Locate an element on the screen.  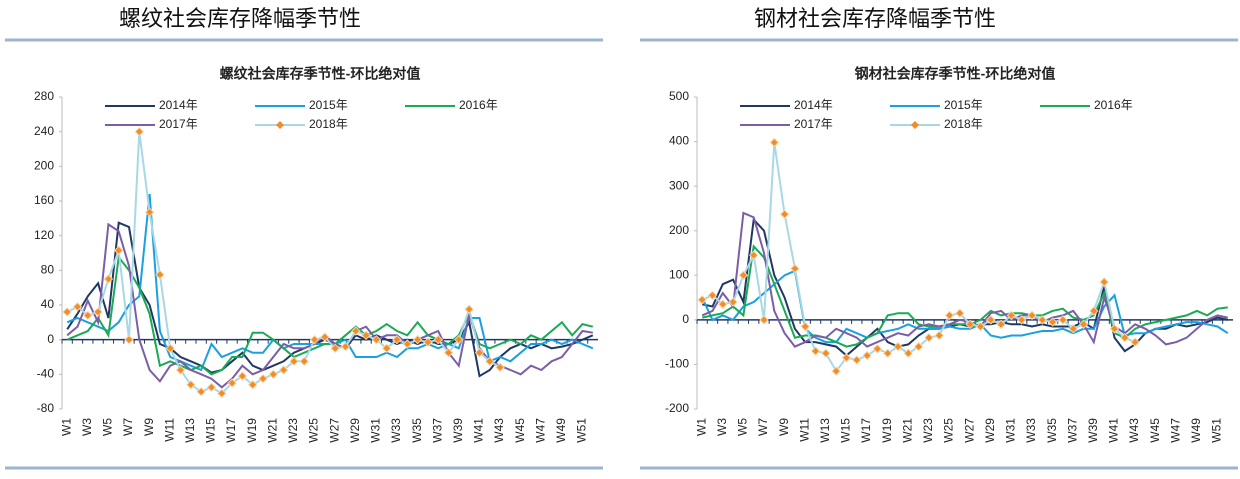
x-tick-label: W17 is located at coordinates (231, 430).